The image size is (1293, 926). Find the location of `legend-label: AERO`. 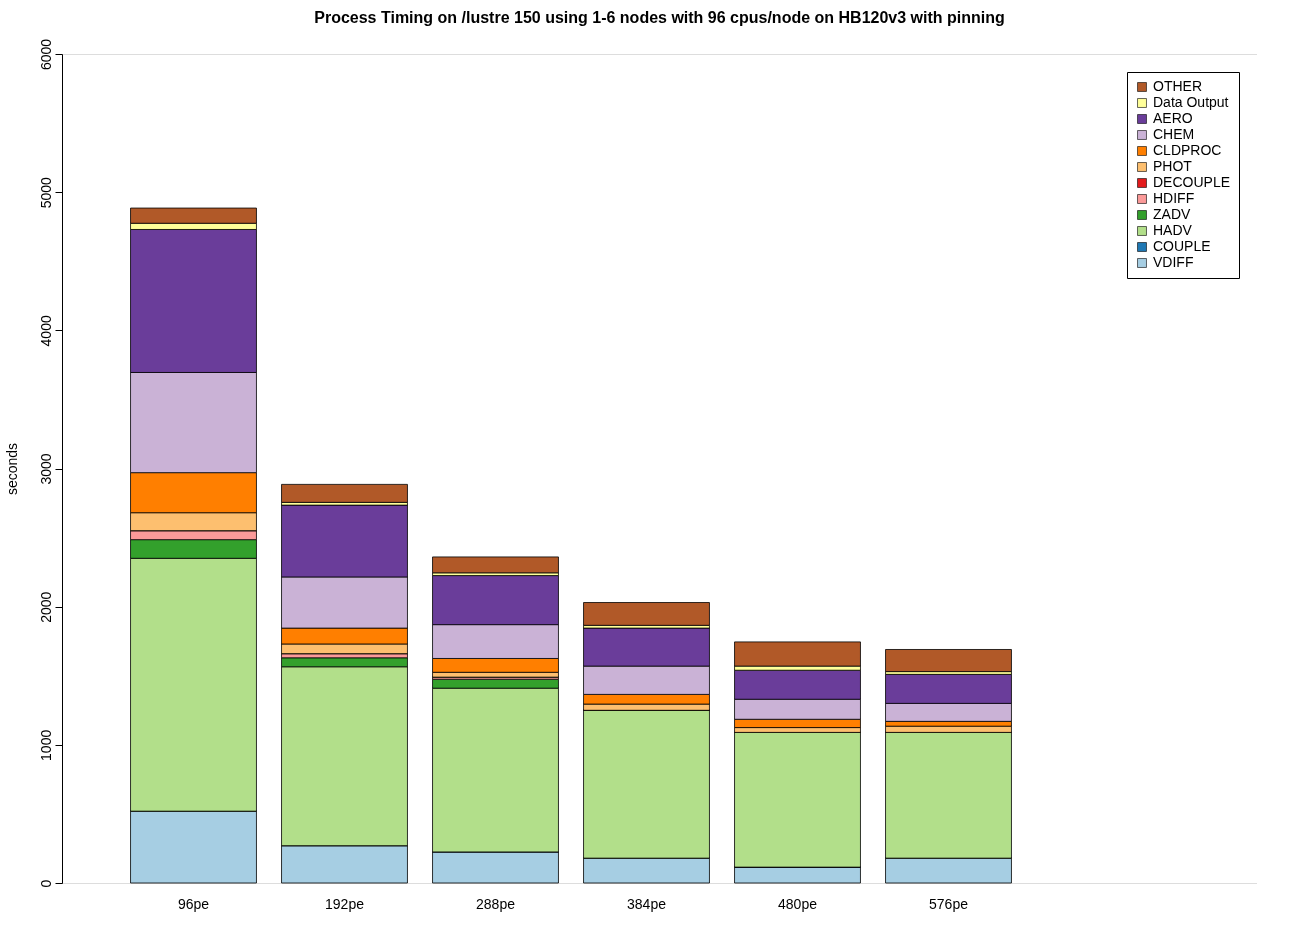

legend-label: AERO is located at coordinates (1173, 118).